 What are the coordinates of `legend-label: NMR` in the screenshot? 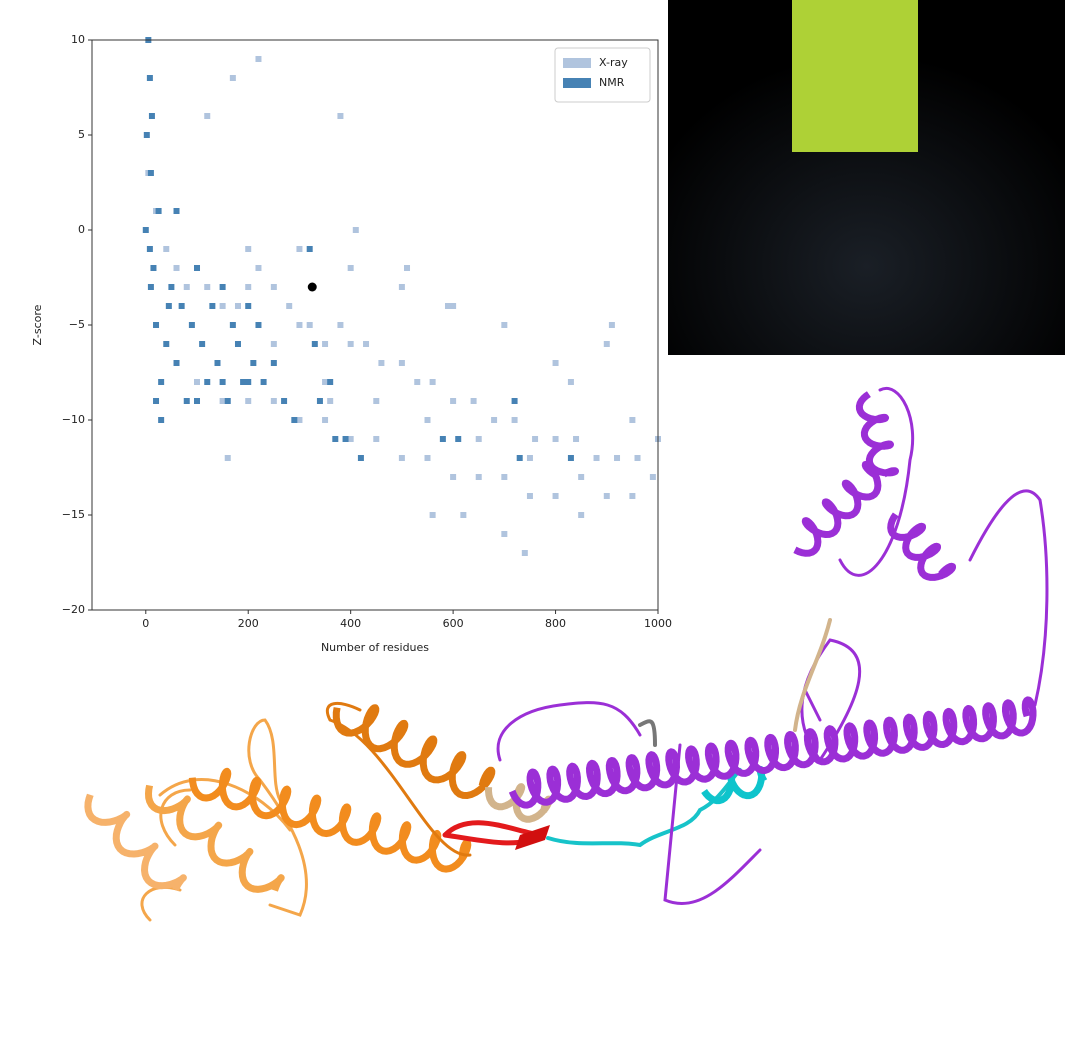 It's located at (612, 82).